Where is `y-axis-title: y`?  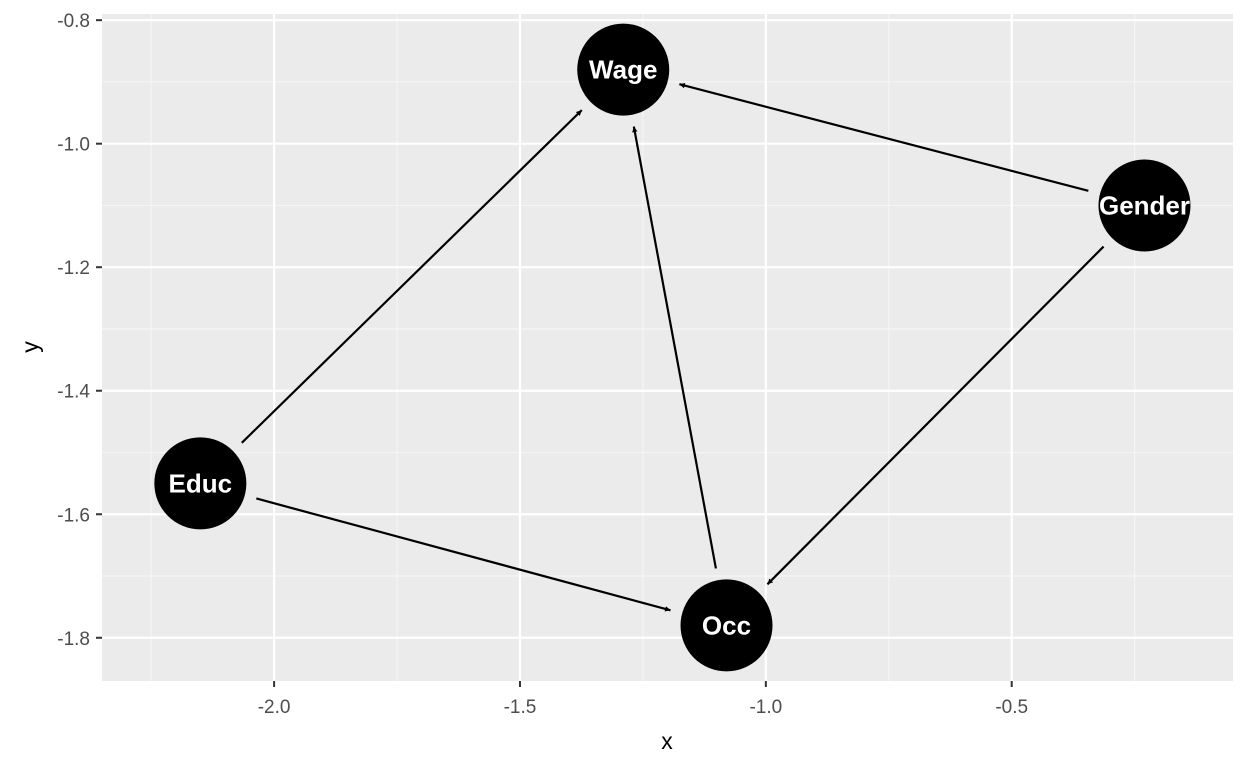 y-axis-title: y is located at coordinates (30, 347).